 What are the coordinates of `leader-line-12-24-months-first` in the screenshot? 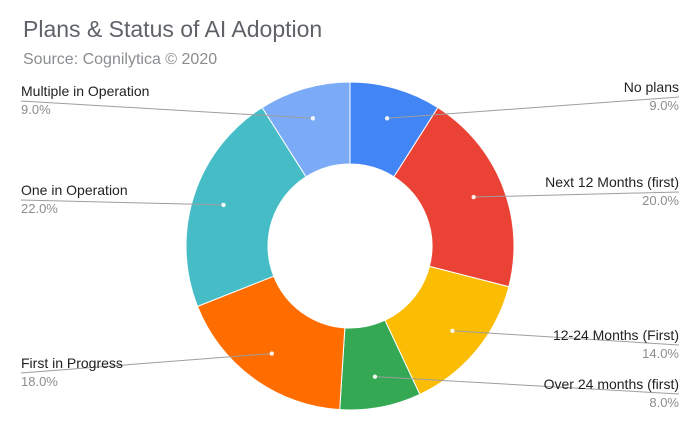 It's located at (566, 338).